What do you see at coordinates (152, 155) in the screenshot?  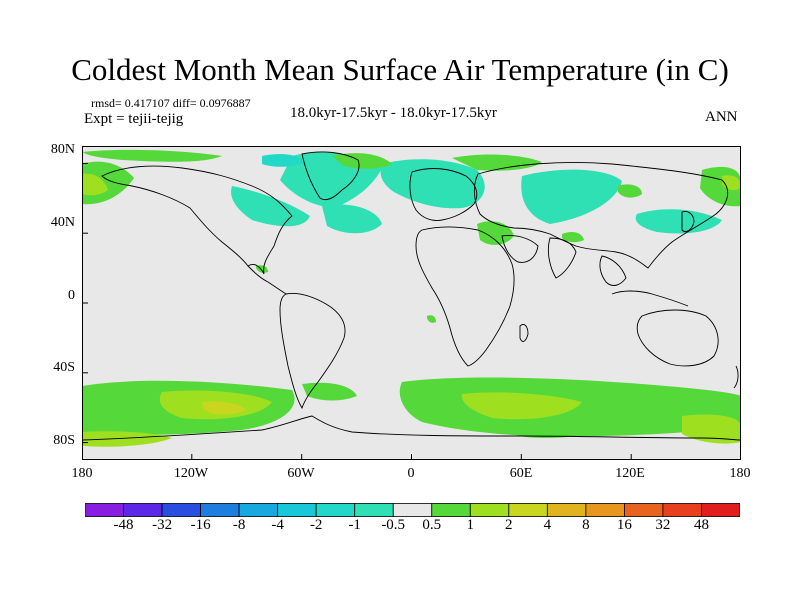 I see `anomaly-patch-canada` at bounding box center [152, 155].